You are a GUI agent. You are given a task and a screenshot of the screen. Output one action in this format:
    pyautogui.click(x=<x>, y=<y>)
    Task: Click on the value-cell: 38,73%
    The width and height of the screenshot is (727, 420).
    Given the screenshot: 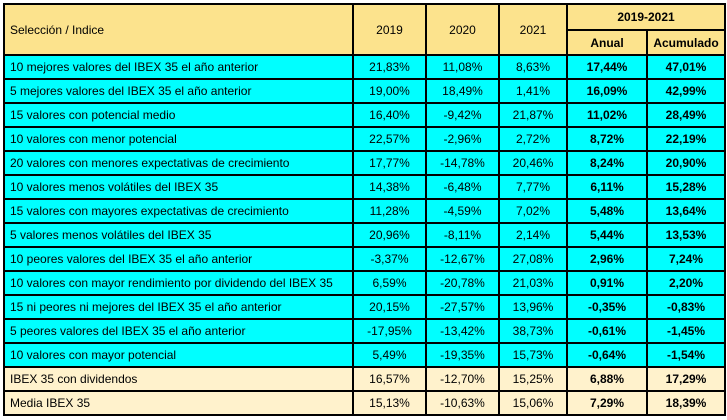 What is the action you would take?
    pyautogui.click(x=533, y=331)
    